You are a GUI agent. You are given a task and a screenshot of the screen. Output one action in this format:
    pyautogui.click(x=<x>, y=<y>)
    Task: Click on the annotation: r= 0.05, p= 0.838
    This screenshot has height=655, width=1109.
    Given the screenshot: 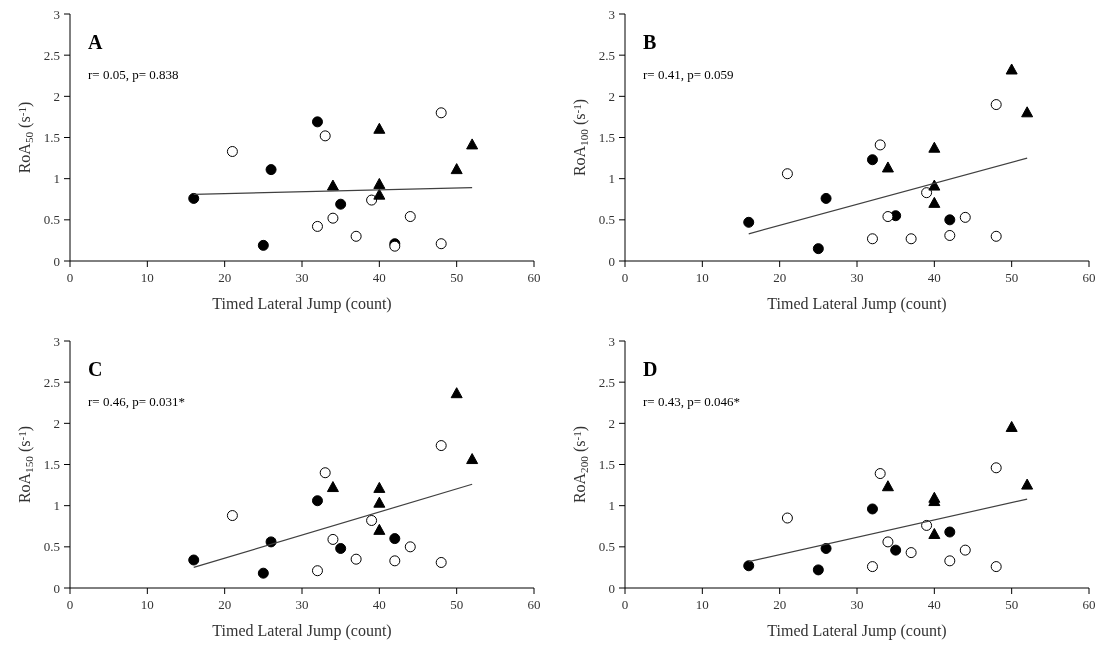 What is the action you would take?
    pyautogui.click(x=133, y=74)
    